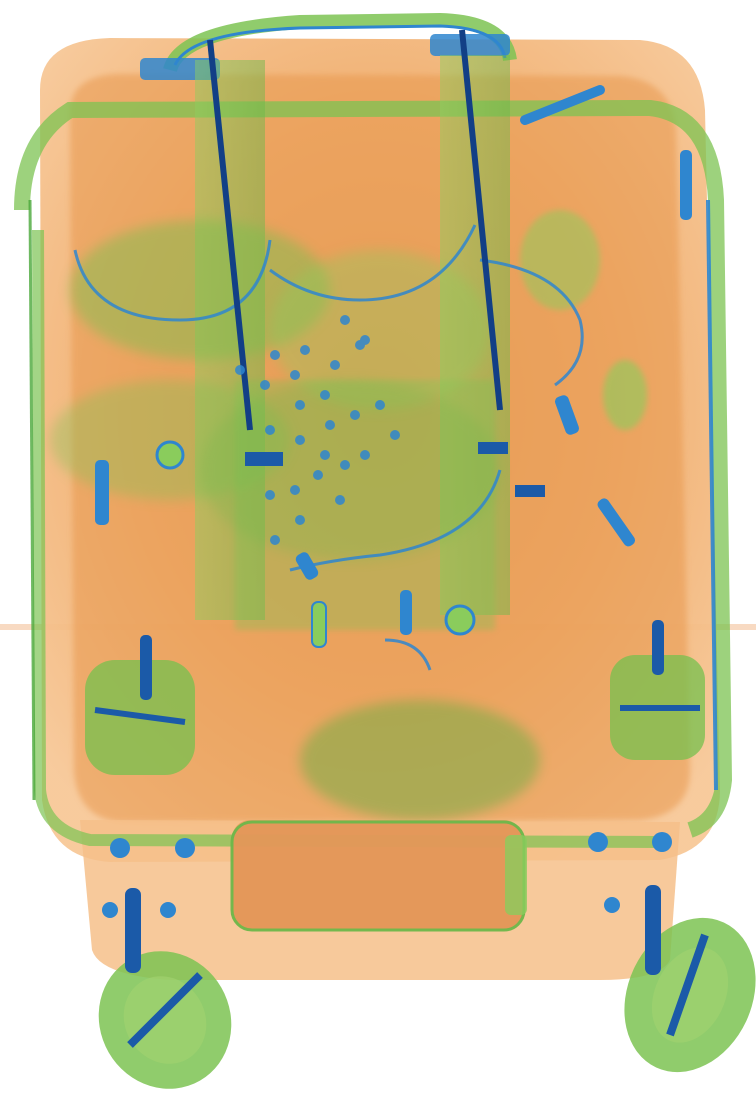 This screenshot has width=756, height=1111. What do you see at coordinates (165, 988) in the screenshot?
I see `wheel-left` at bounding box center [165, 988].